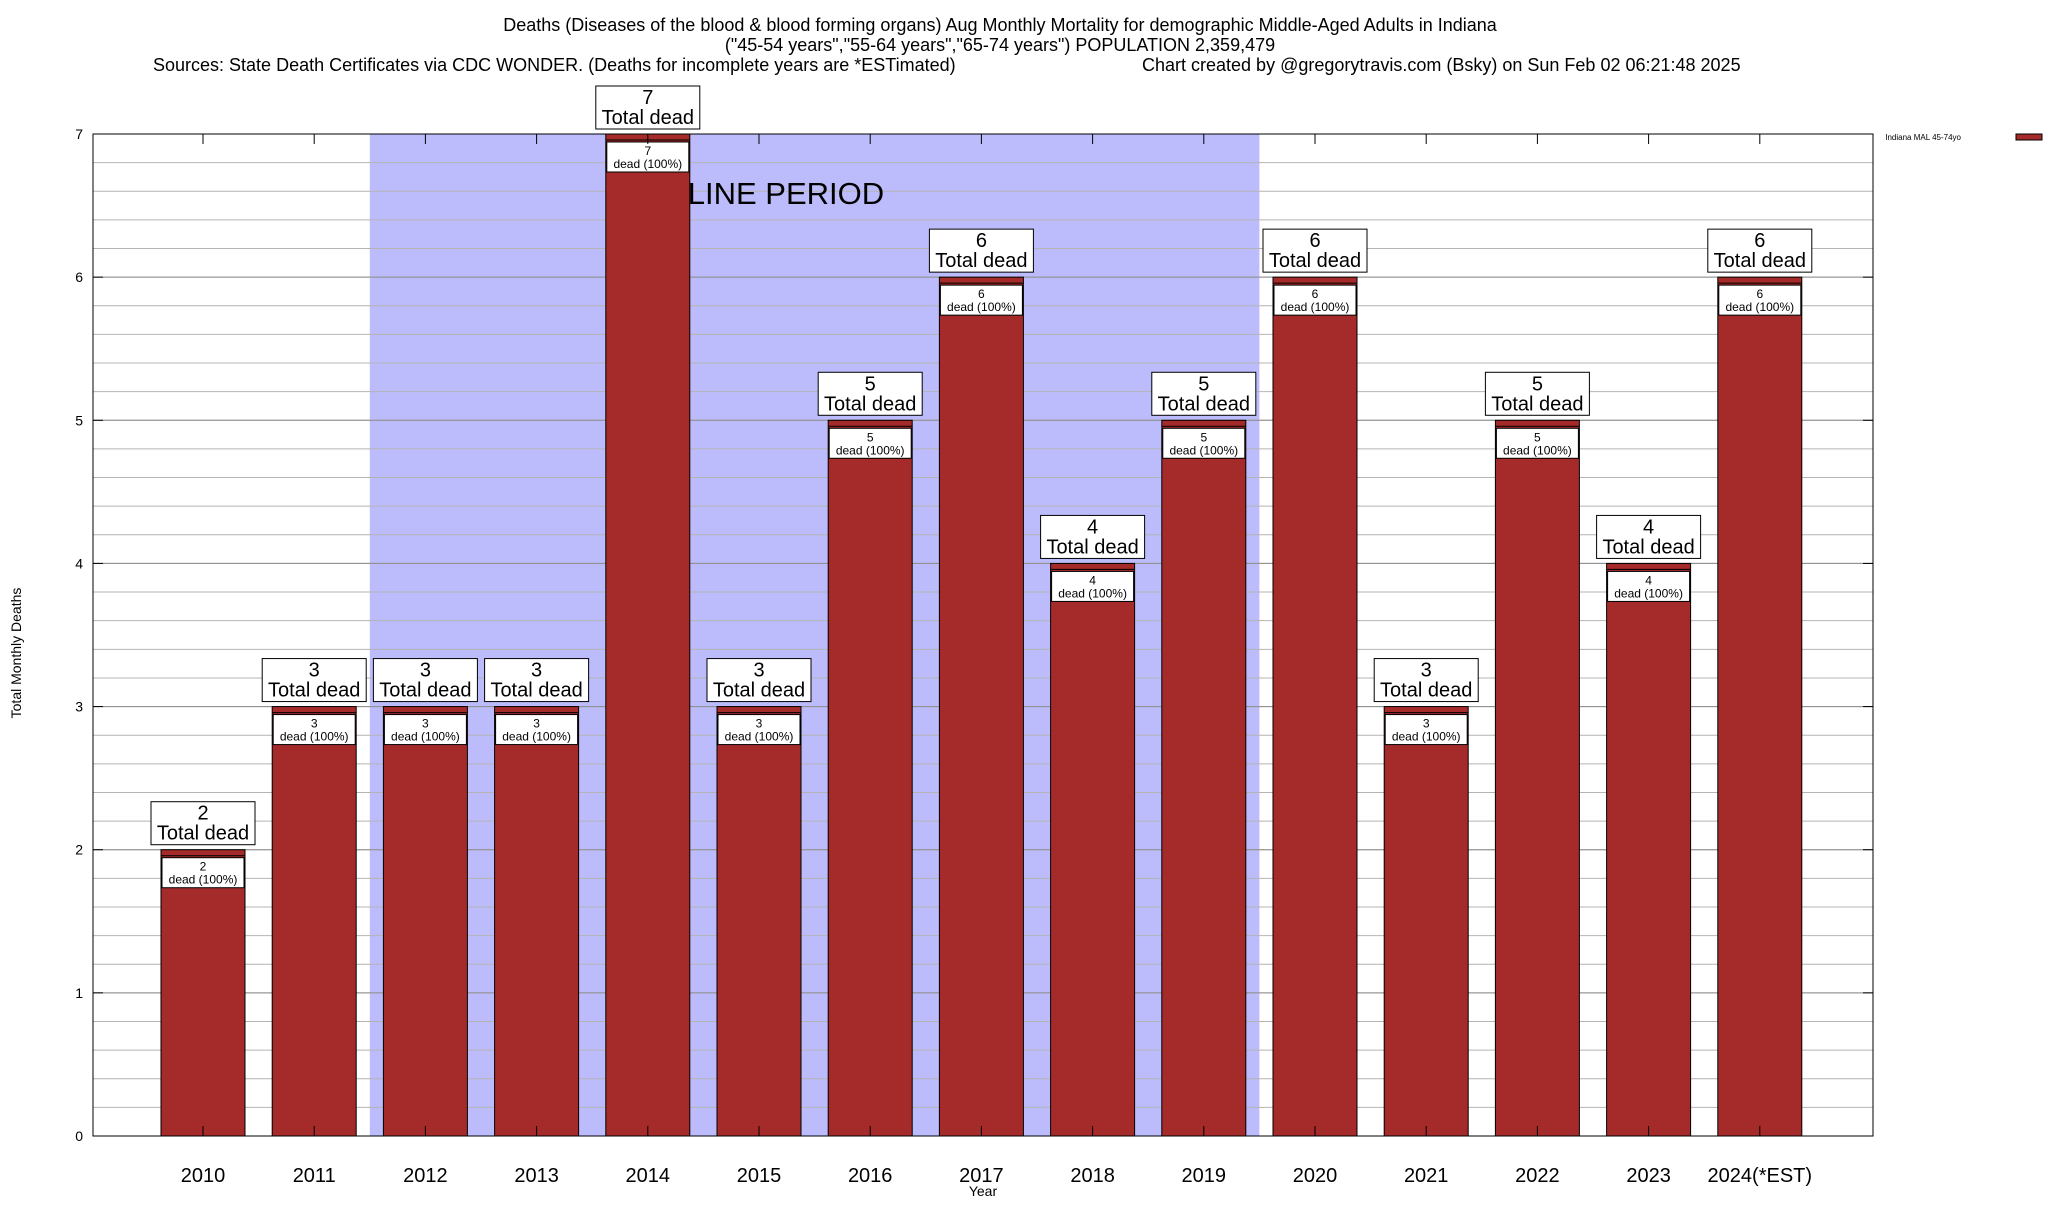 Image resolution: width=2048 pixels, height=1205 pixels. What do you see at coordinates (1923, 137) in the screenshot?
I see `legend-label: Indiana MAL 45-74yo` at bounding box center [1923, 137].